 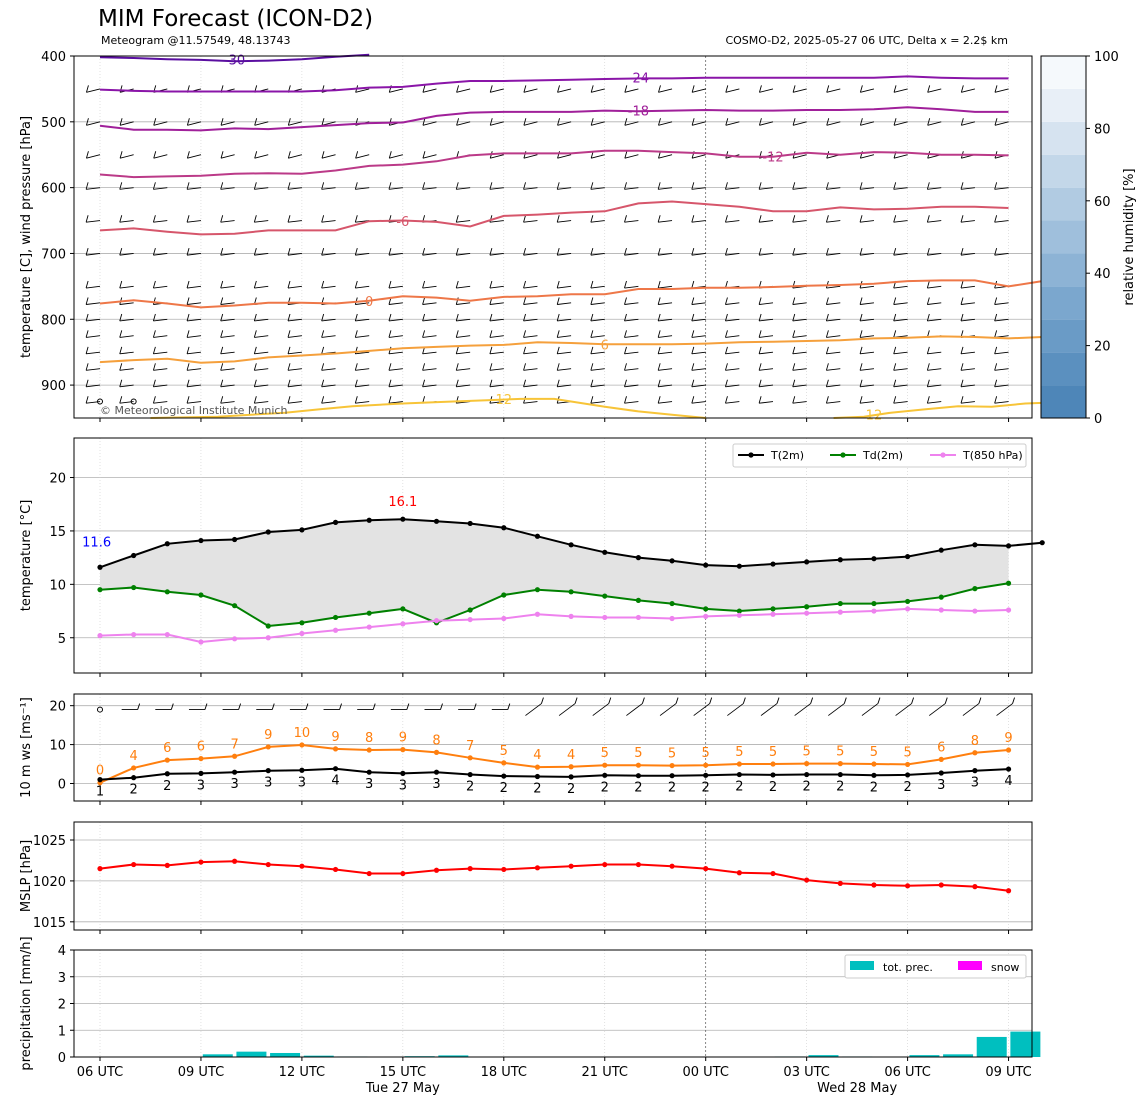 What do you see at coordinates (1063, 171) in the screenshot?
I see `colorbar-segment` at bounding box center [1063, 171].